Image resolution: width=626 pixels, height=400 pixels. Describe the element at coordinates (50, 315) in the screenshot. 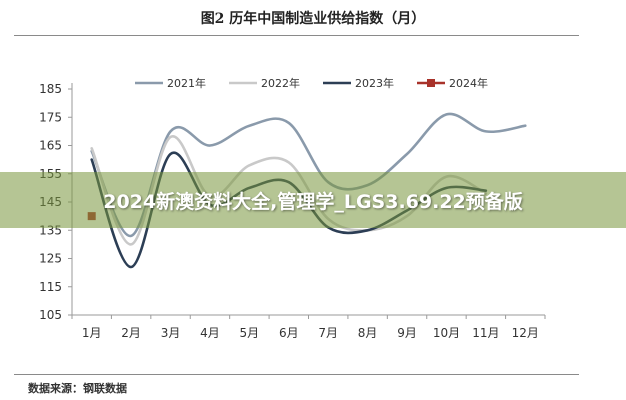

I see `y-tick-label: 105` at that location.